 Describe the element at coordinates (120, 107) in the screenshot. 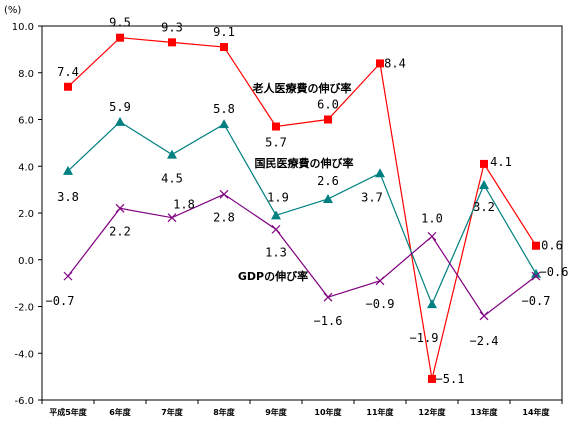

I see `data-label: 5.9` at that location.